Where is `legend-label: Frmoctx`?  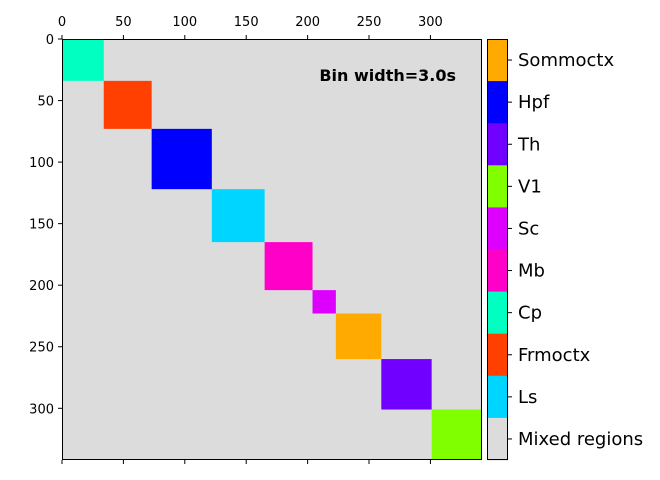 legend-label: Frmoctx is located at coordinates (554, 355).